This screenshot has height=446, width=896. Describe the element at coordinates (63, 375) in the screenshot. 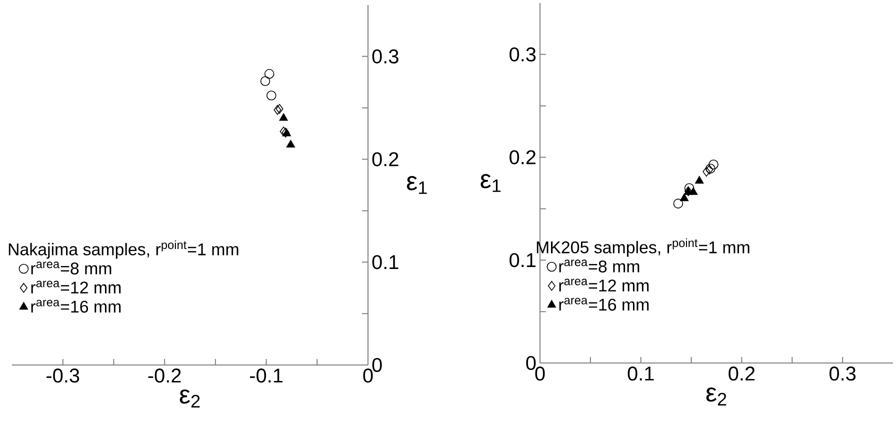

I see `x-tick-label: -0.3` at that location.